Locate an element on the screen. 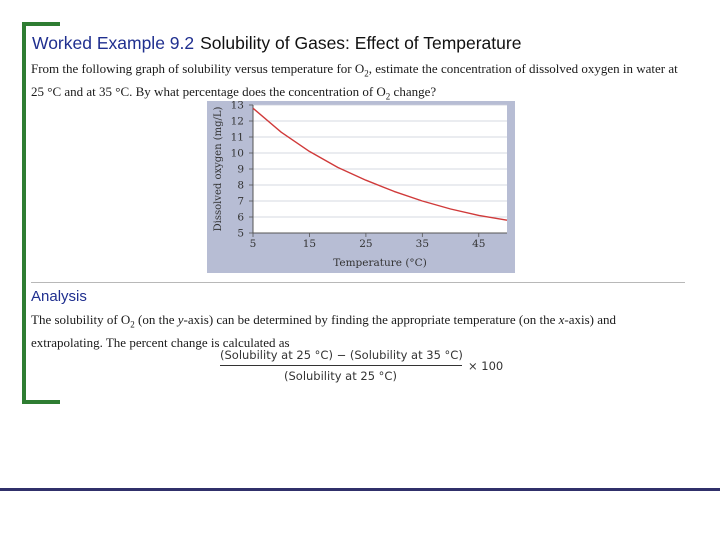  formula-denominator: (Solubility at 25 °C) is located at coordinates (340, 376).